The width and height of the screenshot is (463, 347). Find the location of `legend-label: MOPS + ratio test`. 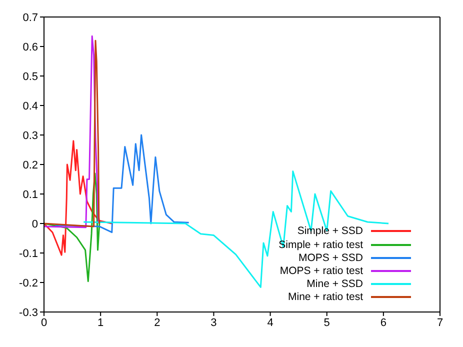

legend-label: MOPS + ratio test is located at coordinates (321, 271).